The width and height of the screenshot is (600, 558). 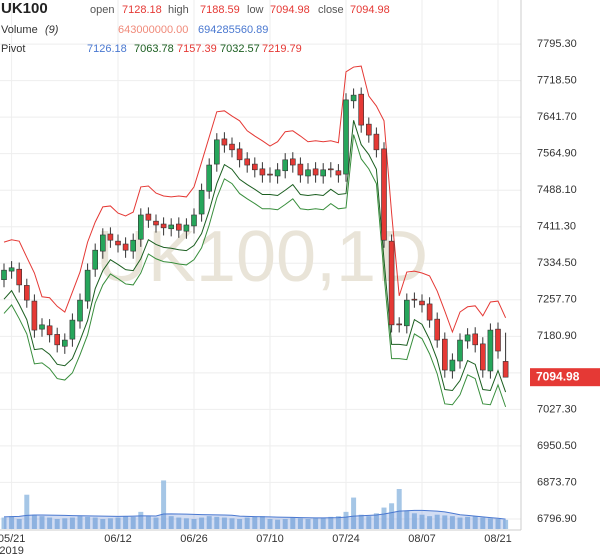 What do you see at coordinates (556, 227) in the screenshot?
I see `y-tick-label: 7411.30` at bounding box center [556, 227].